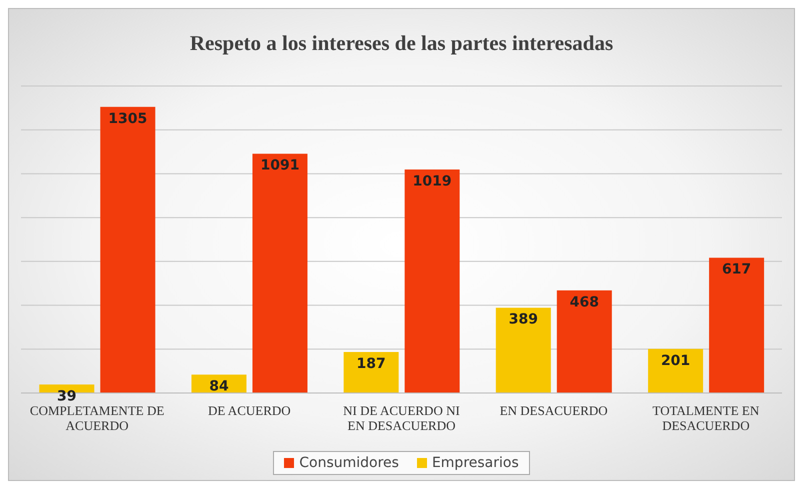 The height and width of the screenshot is (489, 803). I want to click on x-tick-label: EN DESACUERDO, so click(554, 410).